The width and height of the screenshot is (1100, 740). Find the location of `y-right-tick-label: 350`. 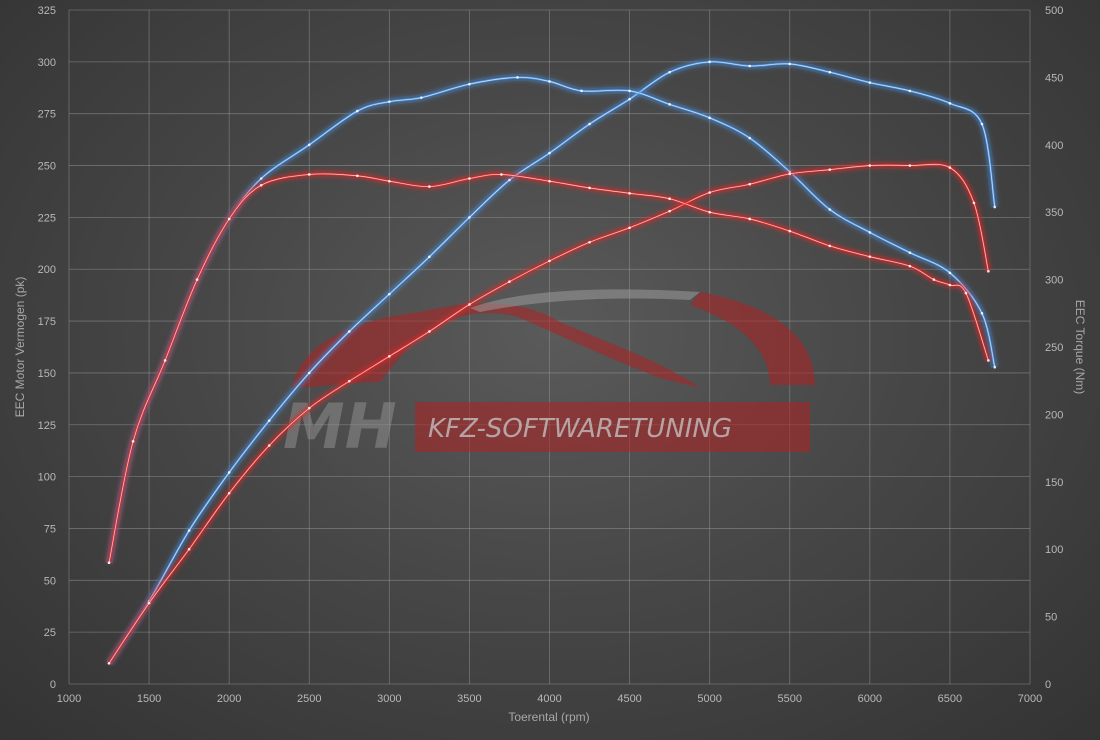

y-right-tick-label: 350 is located at coordinates (1054, 213).